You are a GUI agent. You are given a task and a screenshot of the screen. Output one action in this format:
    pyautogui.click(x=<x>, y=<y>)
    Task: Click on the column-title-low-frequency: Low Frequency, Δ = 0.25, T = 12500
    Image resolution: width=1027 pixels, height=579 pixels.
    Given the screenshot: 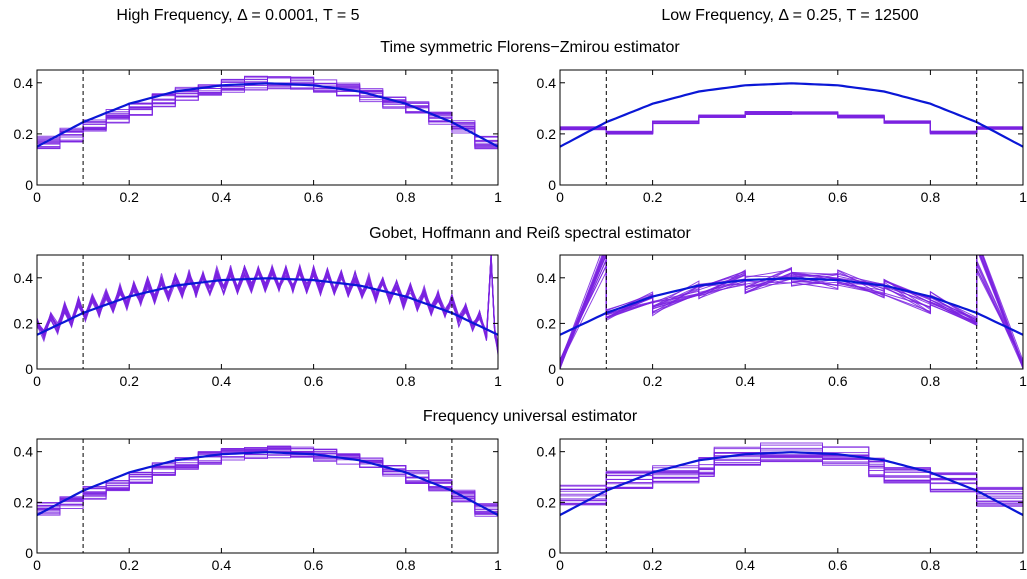 What is the action you would take?
    pyautogui.click(x=789, y=15)
    